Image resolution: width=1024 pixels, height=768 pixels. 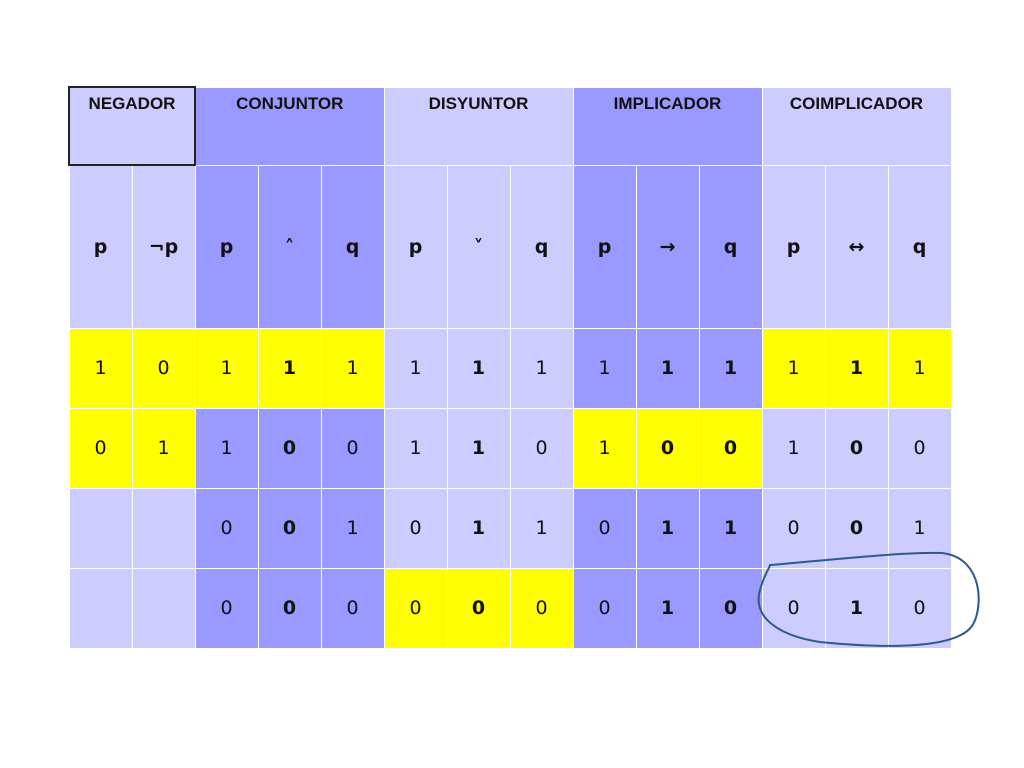 I want to click on var-cell: ˅, so click(x=478, y=246).